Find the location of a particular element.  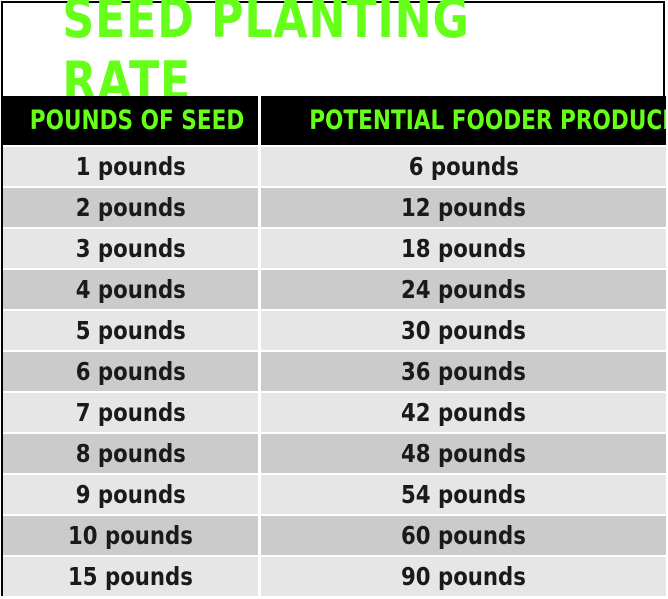

table-row: 6 pounds 36 pounds is located at coordinates (334, 371).